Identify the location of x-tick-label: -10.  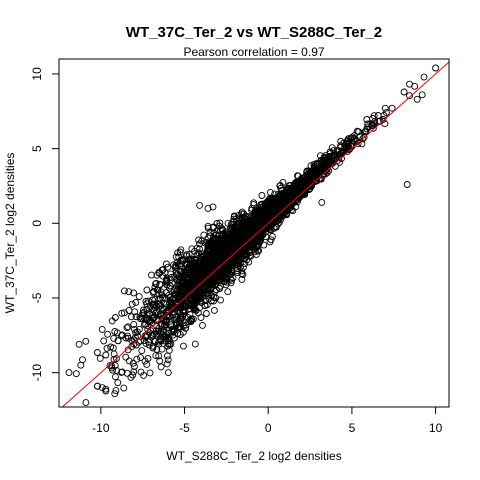
(101, 428).